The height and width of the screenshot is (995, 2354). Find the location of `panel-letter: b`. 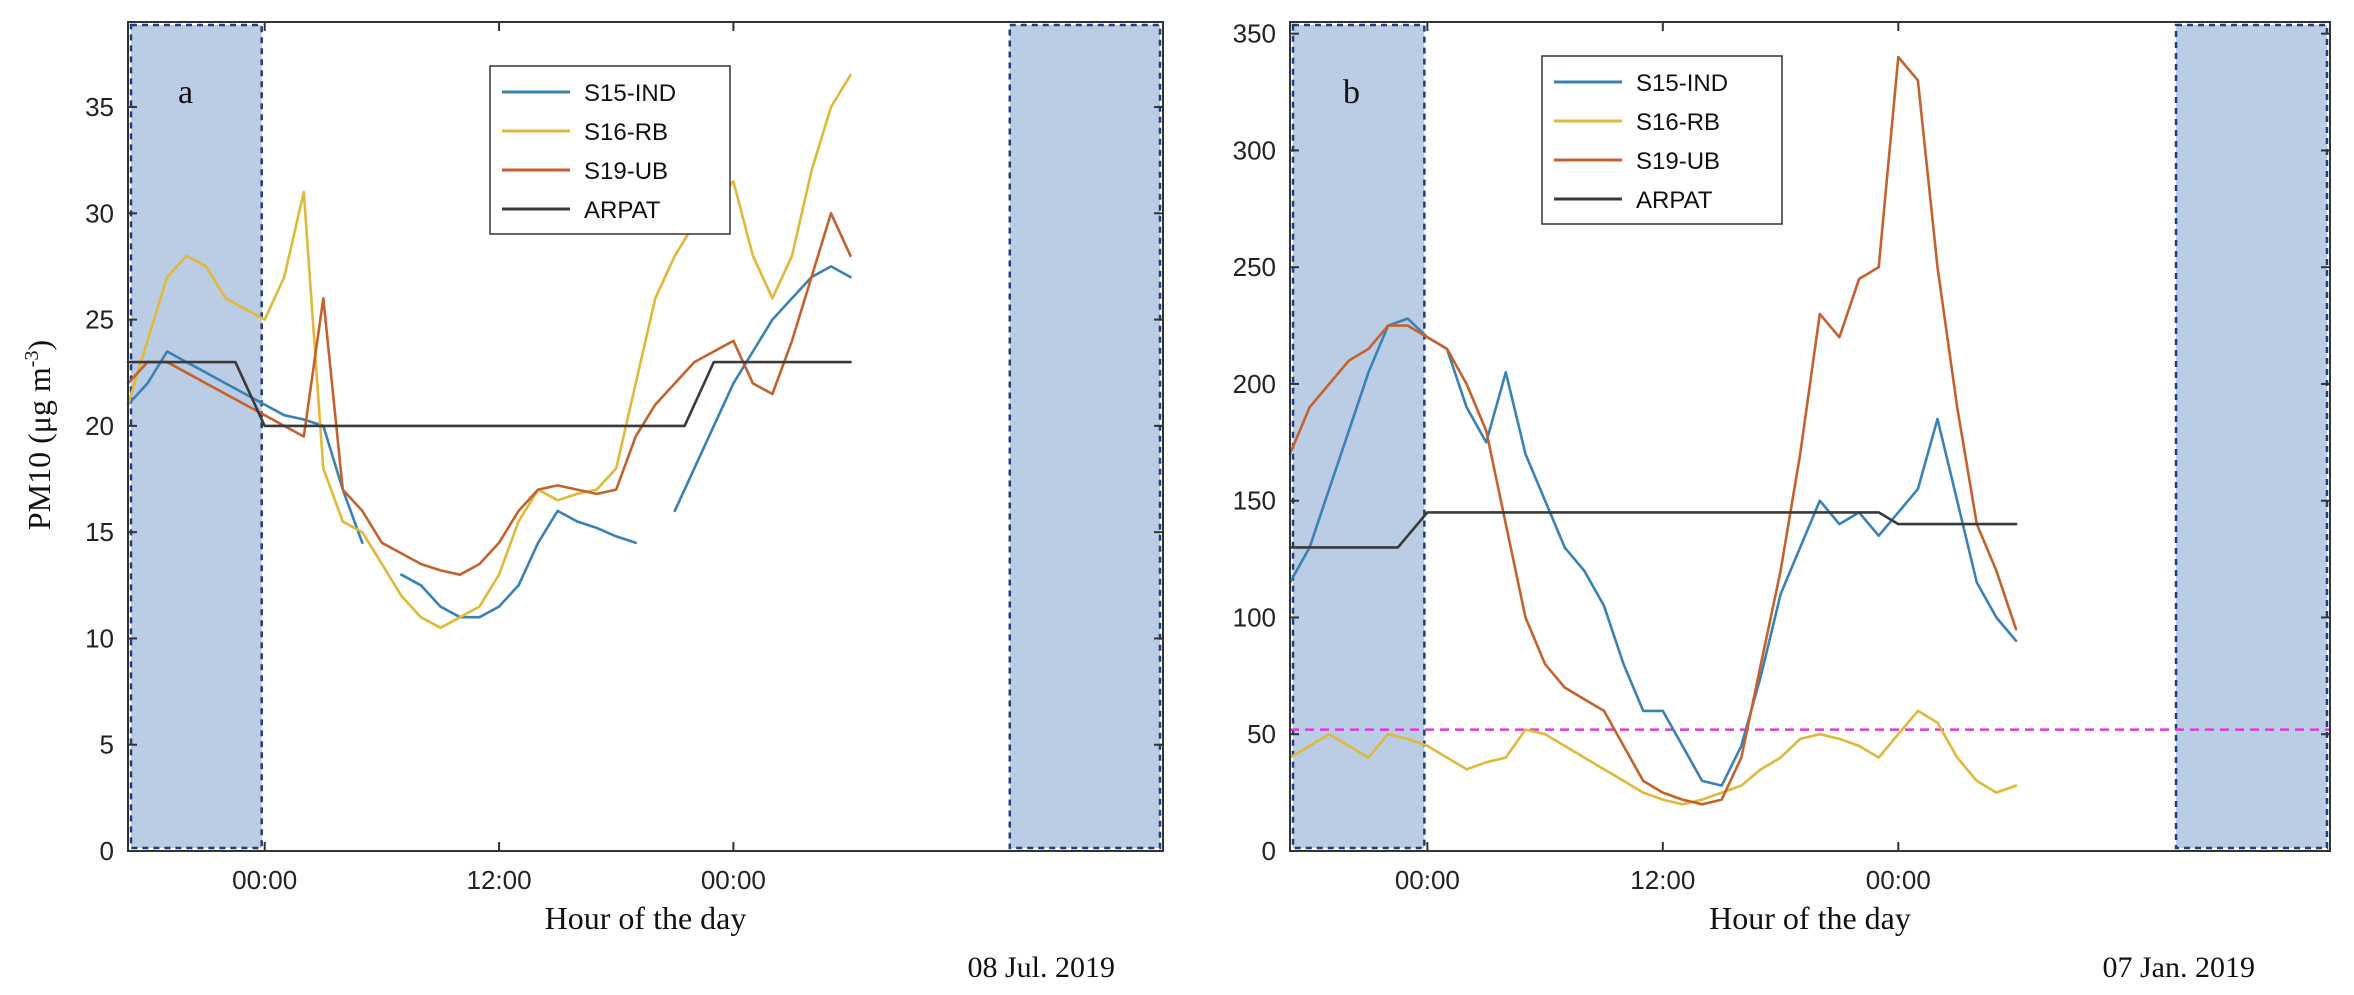

panel-letter: b is located at coordinates (1351, 92).